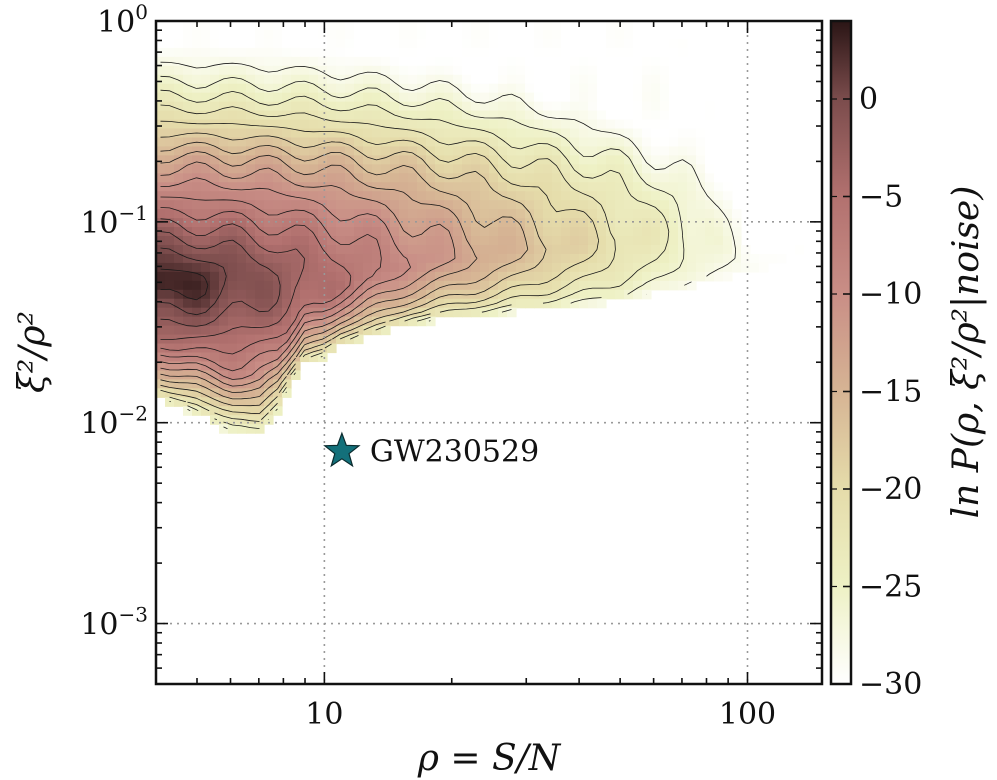 The width and height of the screenshot is (997, 780). What do you see at coordinates (184, 284) in the screenshot?
I see `contour-line` at bounding box center [184, 284].